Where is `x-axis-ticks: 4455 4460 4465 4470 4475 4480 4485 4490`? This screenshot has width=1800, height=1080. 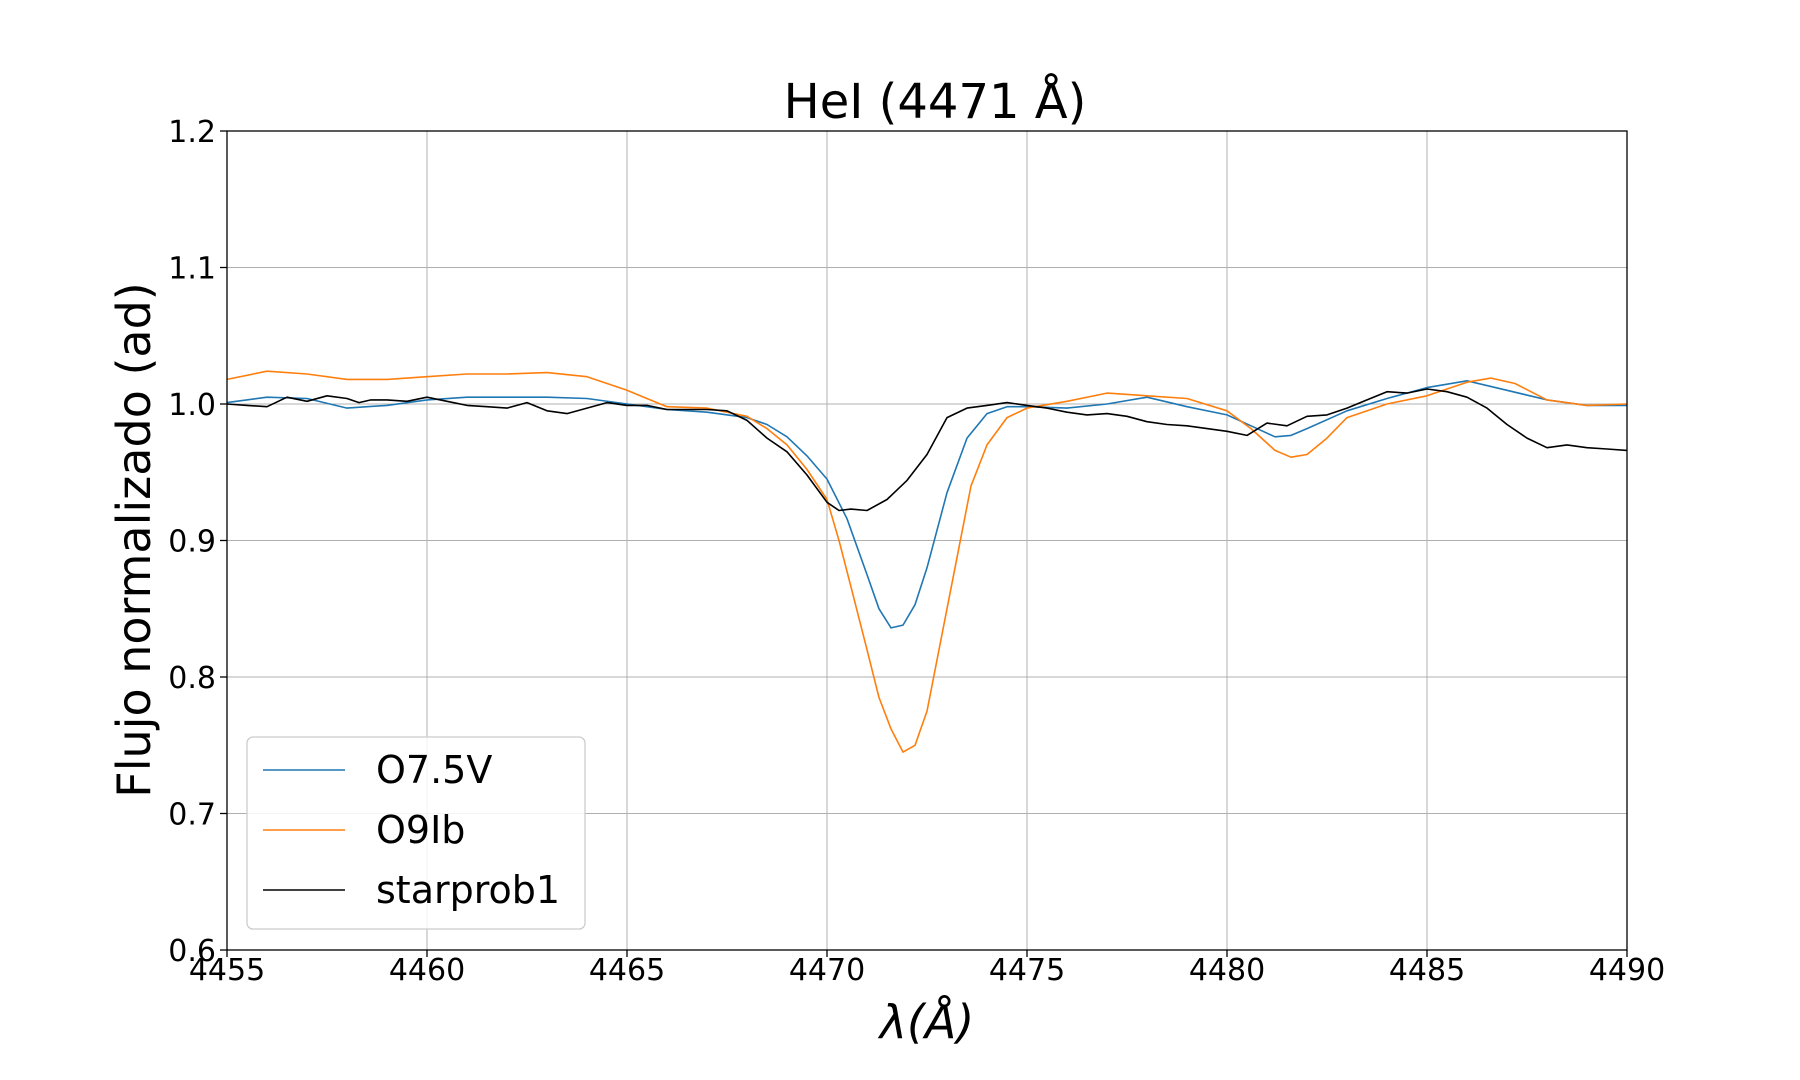
x-axis-ticks: 4455 4460 4465 4470 4475 4480 4485 4490 is located at coordinates (927, 969).